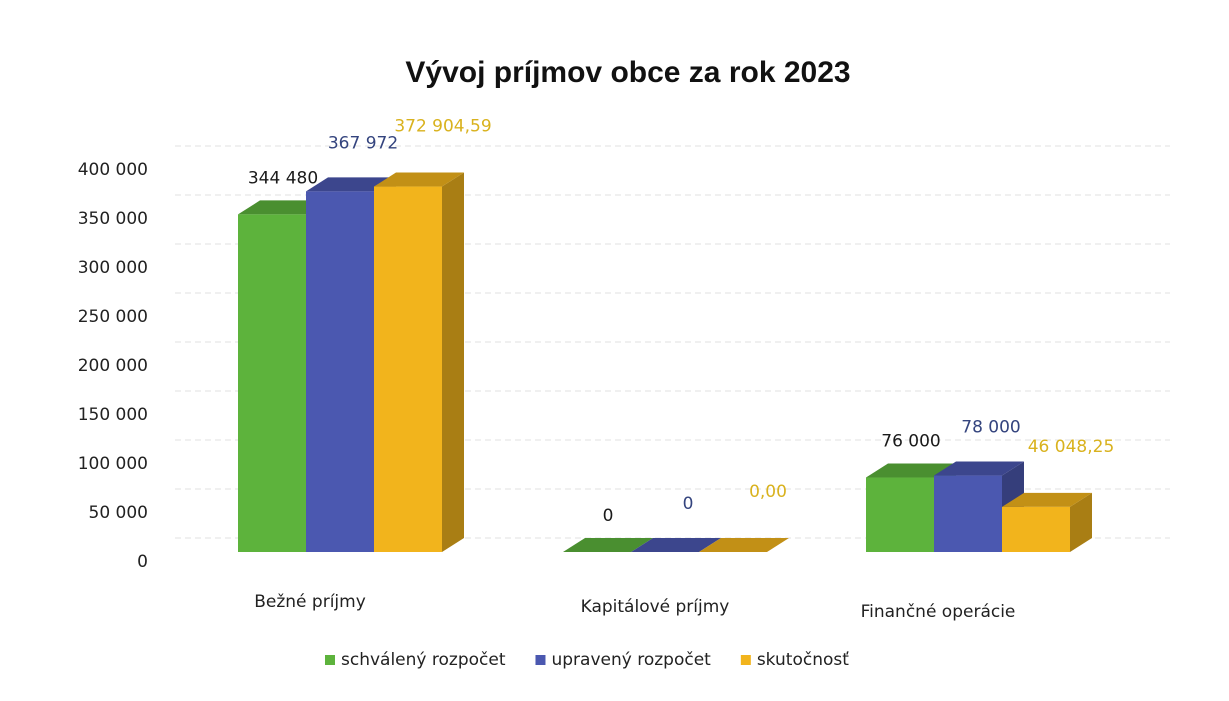 This screenshot has height=701, width=1229. I want to click on data-label: 78 000, so click(990, 428).